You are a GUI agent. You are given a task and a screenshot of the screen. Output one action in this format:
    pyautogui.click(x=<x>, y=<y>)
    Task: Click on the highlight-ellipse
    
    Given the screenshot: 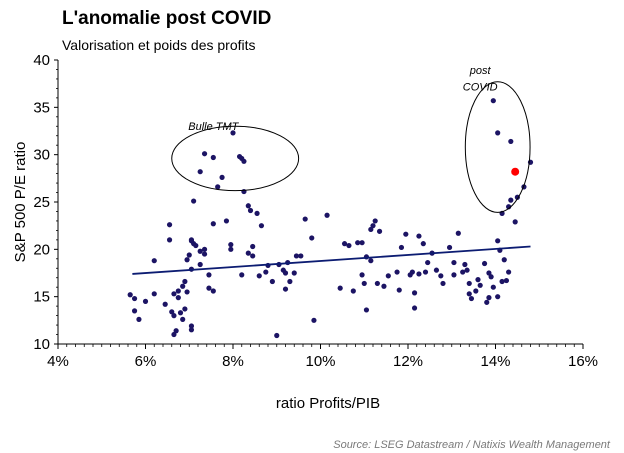 What is the action you would take?
    pyautogui.click(x=497, y=147)
    